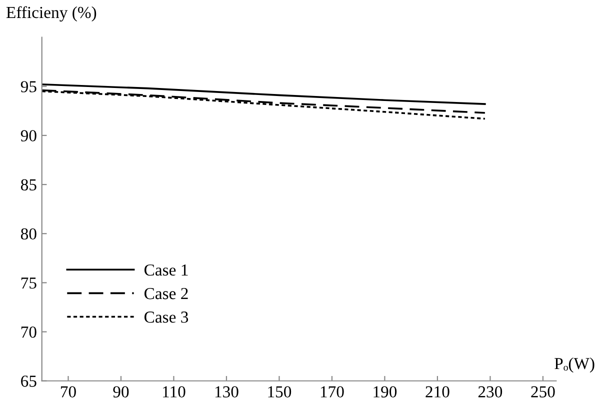 This screenshot has height=414, width=598. Describe the element at coordinates (280, 392) in the screenshot. I see `x-tick-label: 150` at that location.